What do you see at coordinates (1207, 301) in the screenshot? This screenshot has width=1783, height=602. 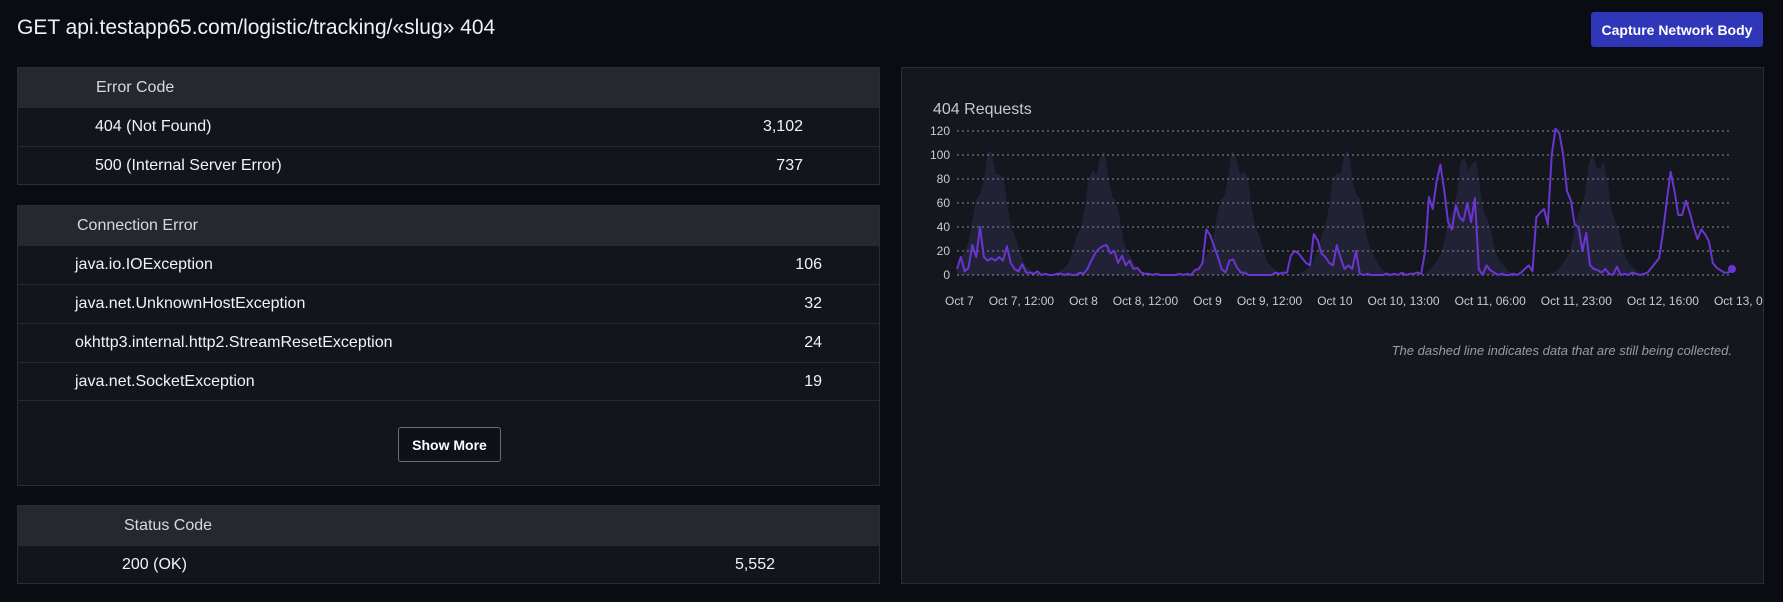 I see `x-tick-label: Oct 9` at bounding box center [1207, 301].